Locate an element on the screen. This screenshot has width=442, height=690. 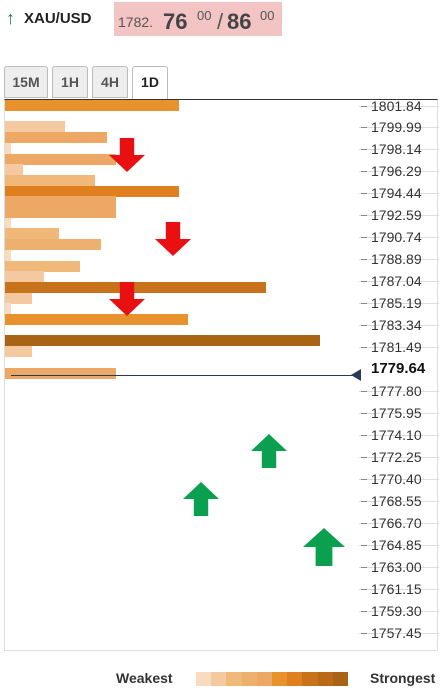
price-level-label: 1761.15 is located at coordinates (396, 589).